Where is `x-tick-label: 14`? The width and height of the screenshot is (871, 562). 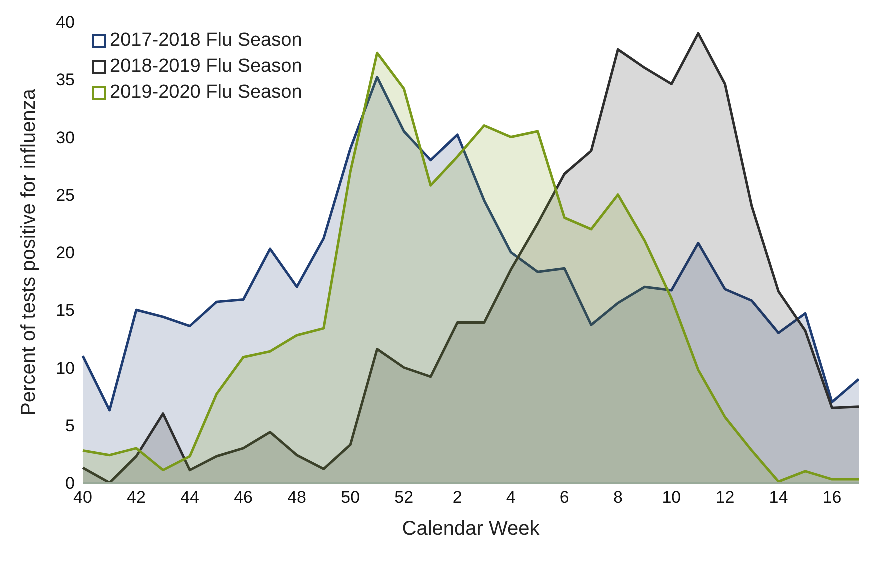 x-tick-label: 14 is located at coordinates (778, 498).